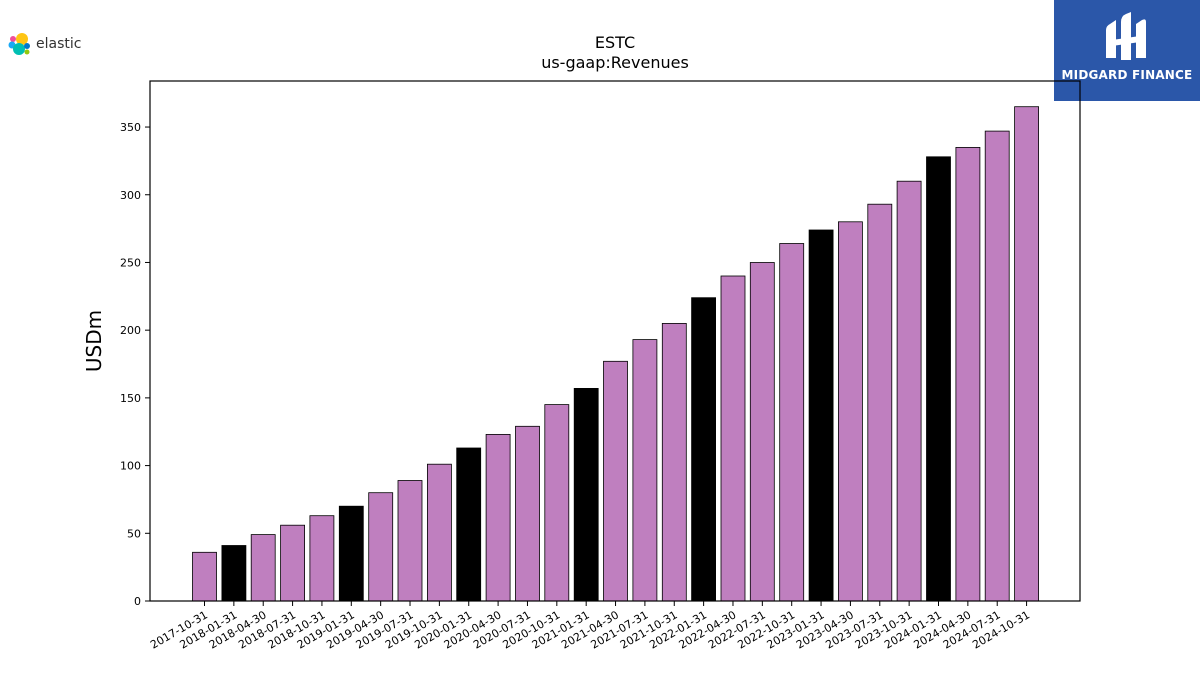 The width and height of the screenshot is (1200, 675). I want to click on y-tick-label: 150, so click(130, 398).